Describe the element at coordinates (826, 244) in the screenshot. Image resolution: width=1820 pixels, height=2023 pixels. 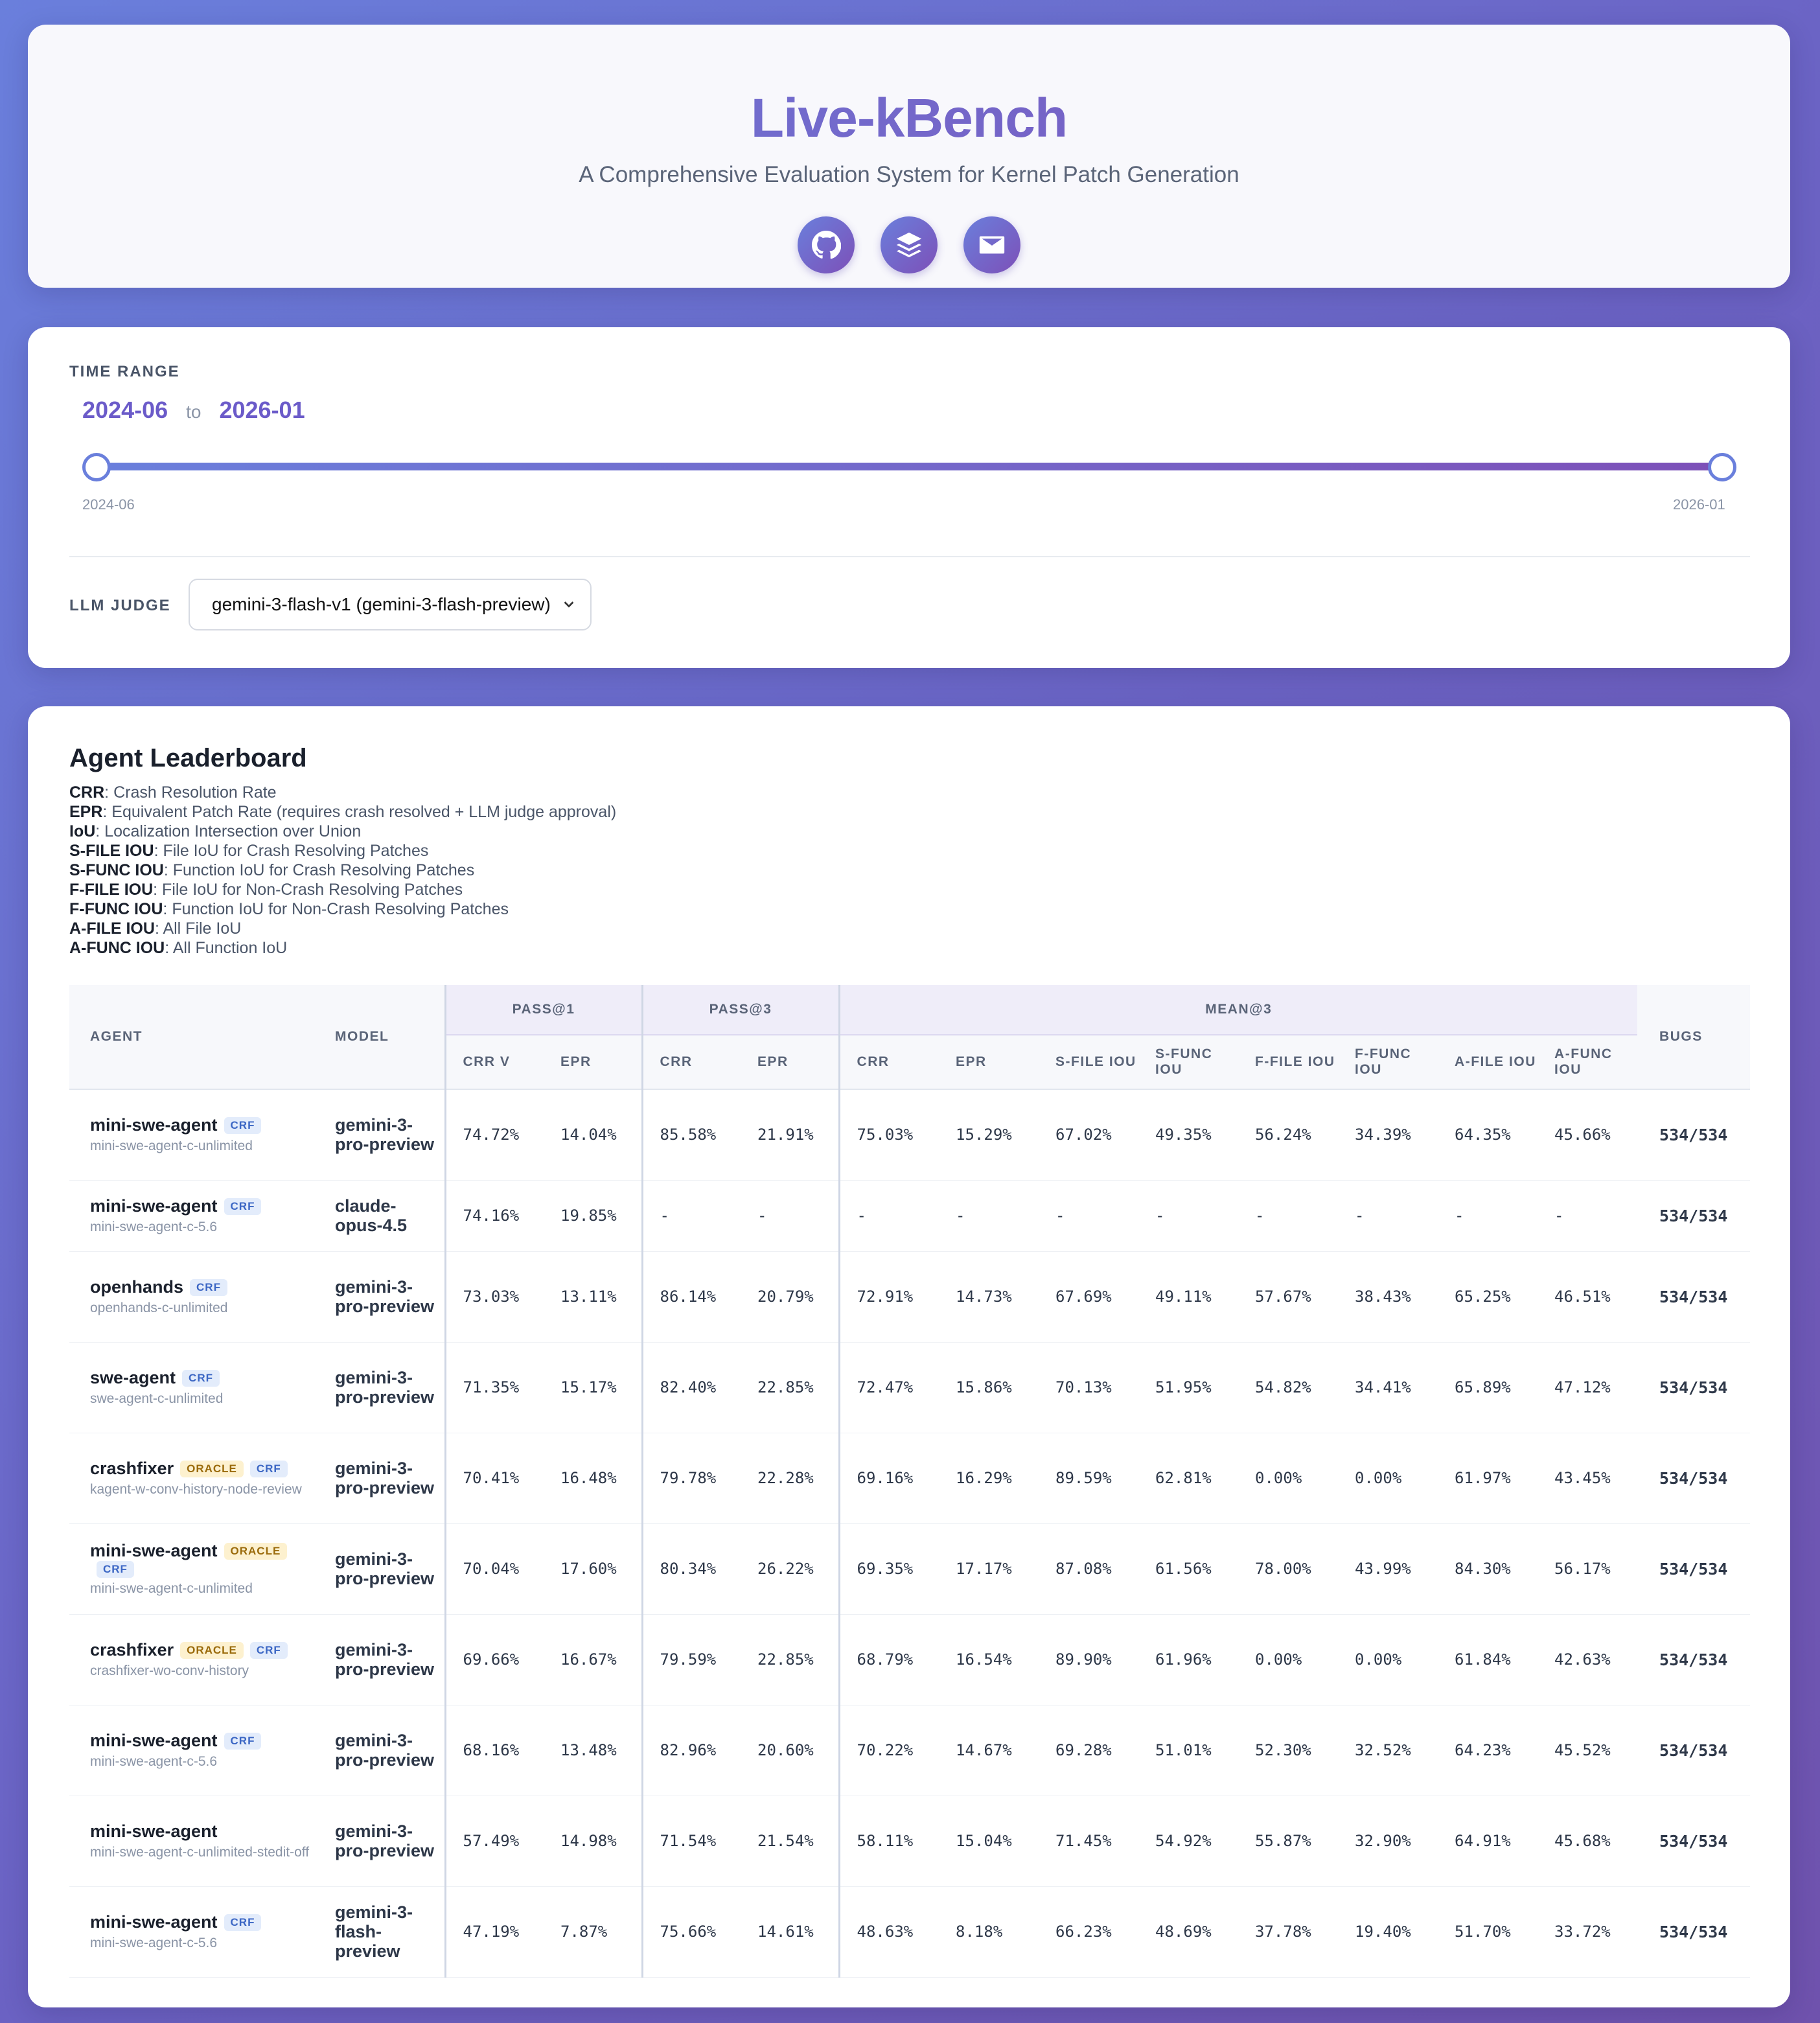
I see `github-link-button` at that location.